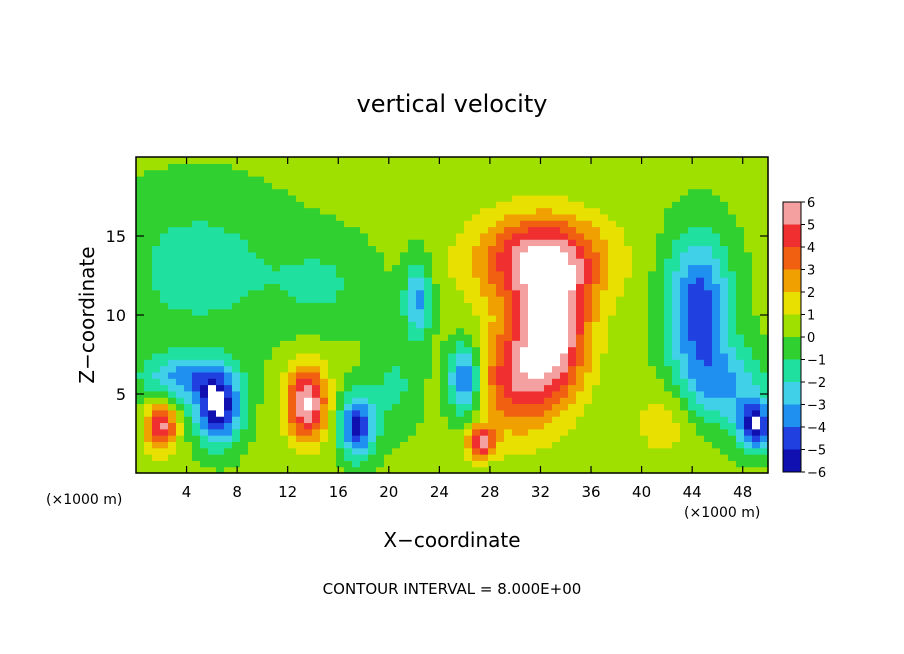 Image resolution: width=904 pixels, height=654 pixels. What do you see at coordinates (811, 271) in the screenshot?
I see `colorbar-label: 3` at bounding box center [811, 271].